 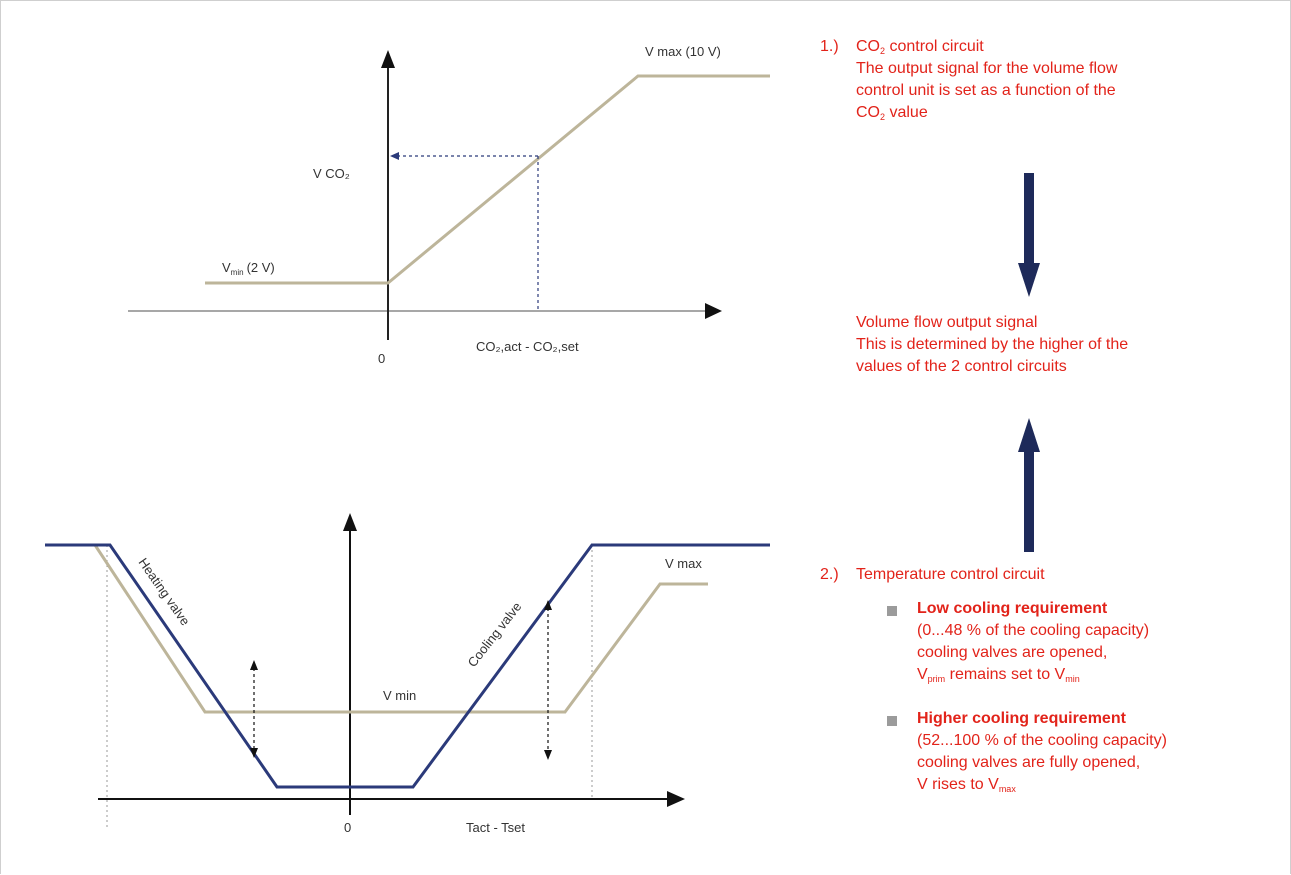 I want to click on bullet-high-line3-a: V rises to V, so click(x=958, y=784).